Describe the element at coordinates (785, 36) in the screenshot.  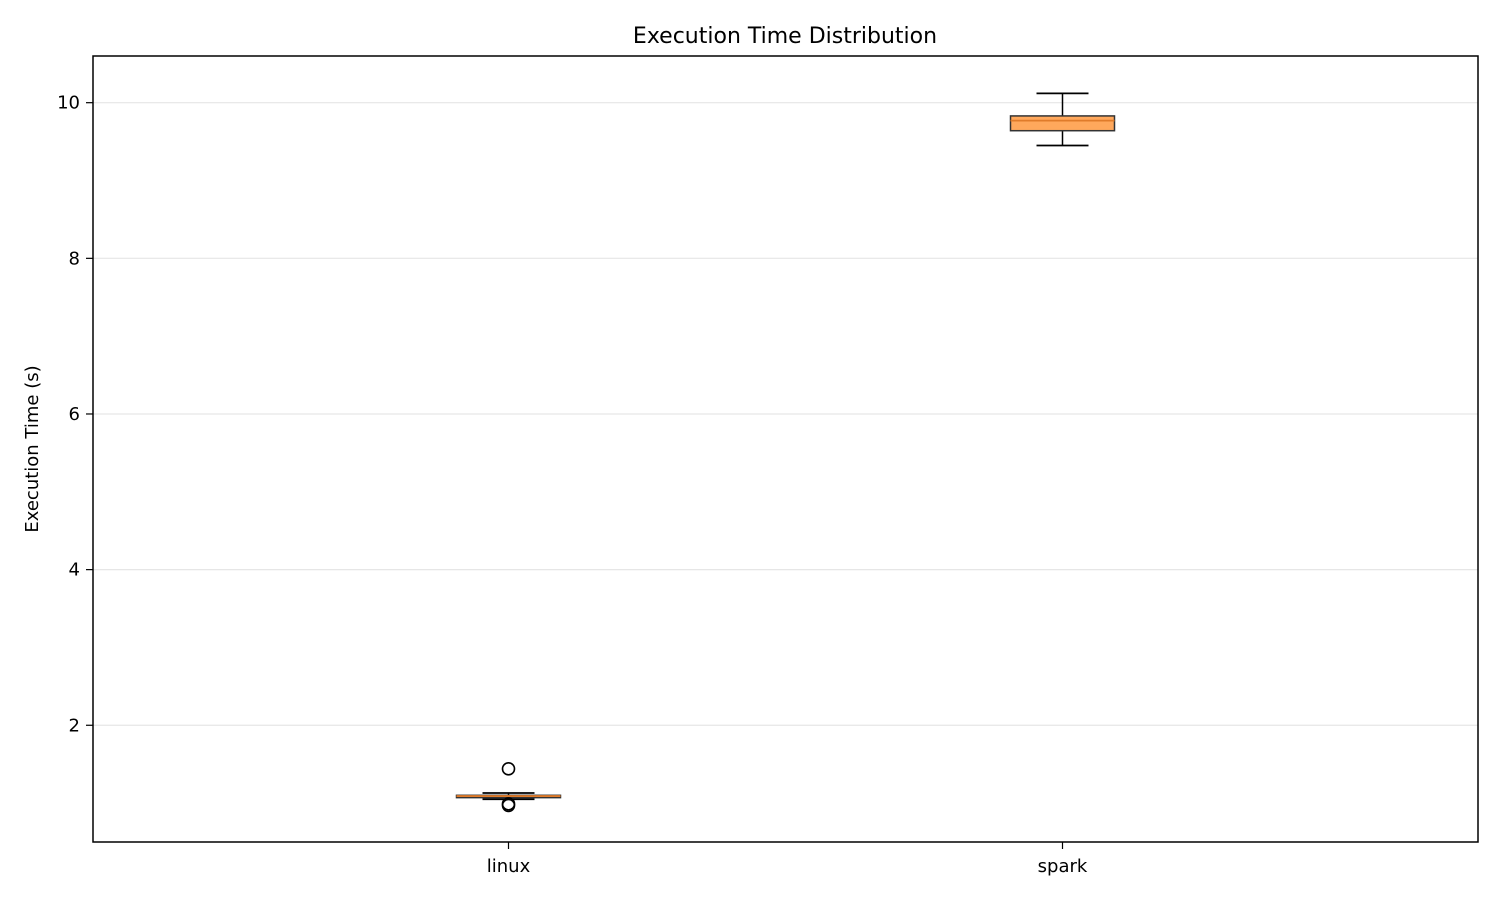
I see `chart-title: Execution Time Distribution` at that location.